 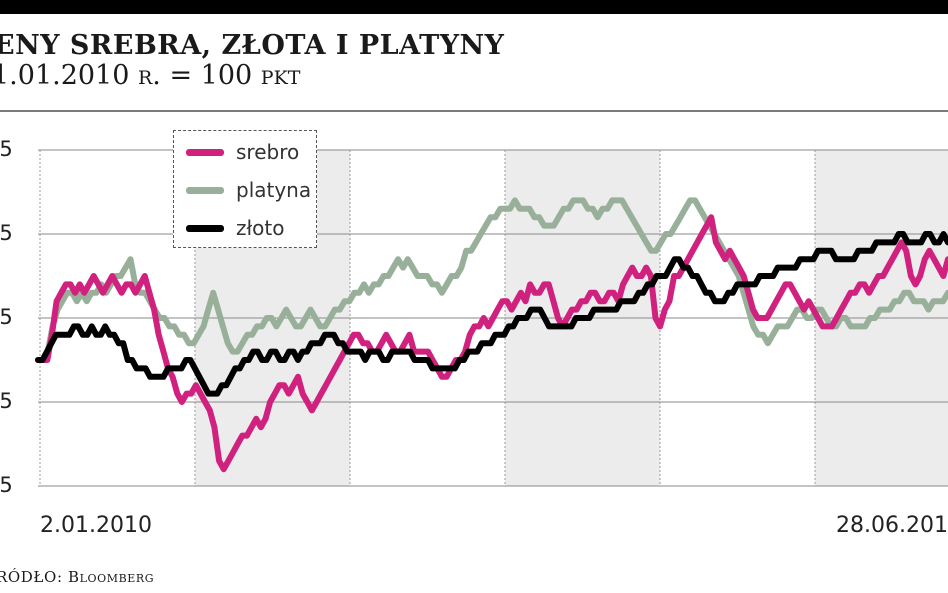 I want to click on legend-swatch-platyna, so click(x=205, y=190).